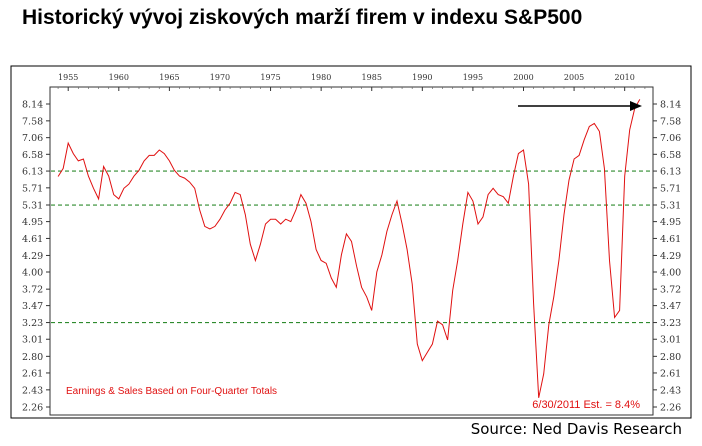  I want to click on y-tick-label-left: 3.47, so click(32, 306).